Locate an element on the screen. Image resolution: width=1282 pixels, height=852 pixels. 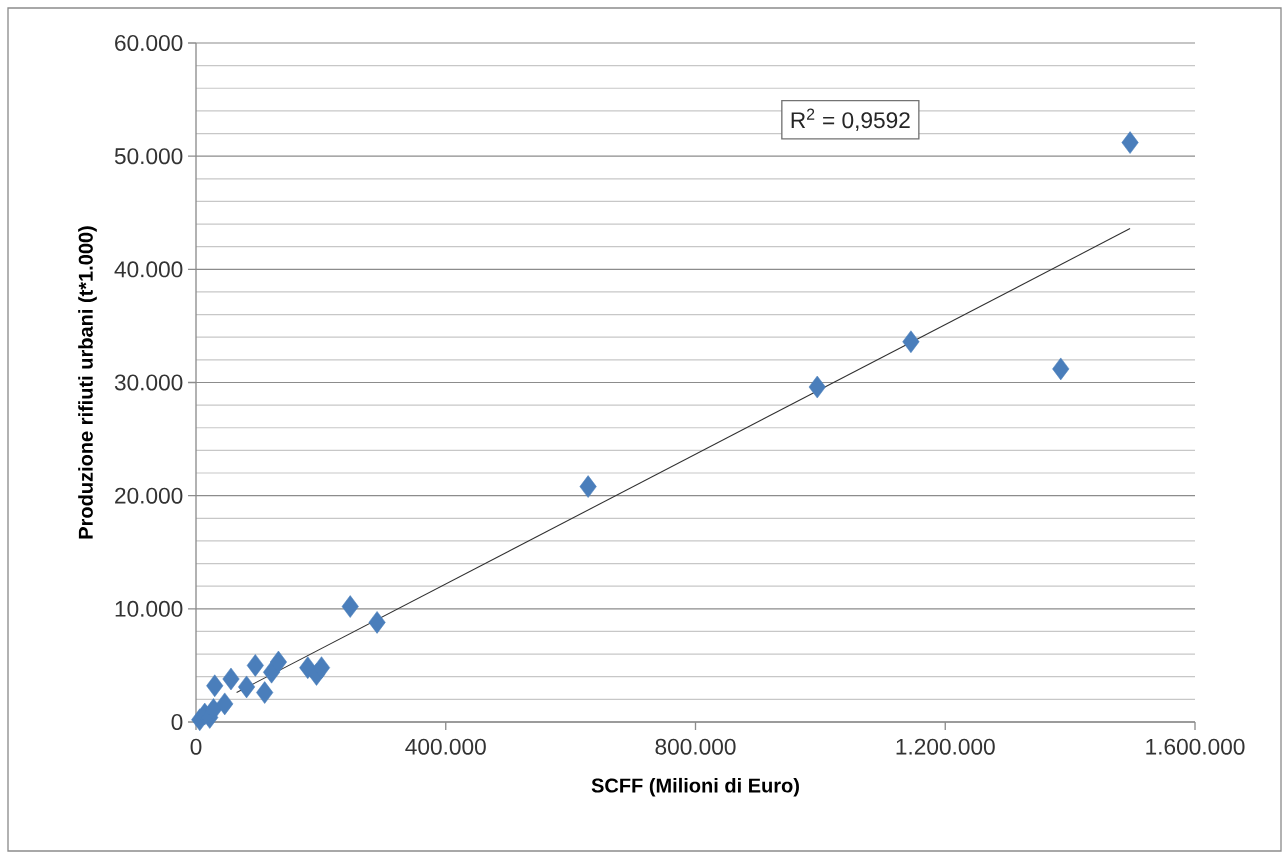
y-axis-title: Produzione rifiuti urbani (t*1.000) is located at coordinates (87, 382).